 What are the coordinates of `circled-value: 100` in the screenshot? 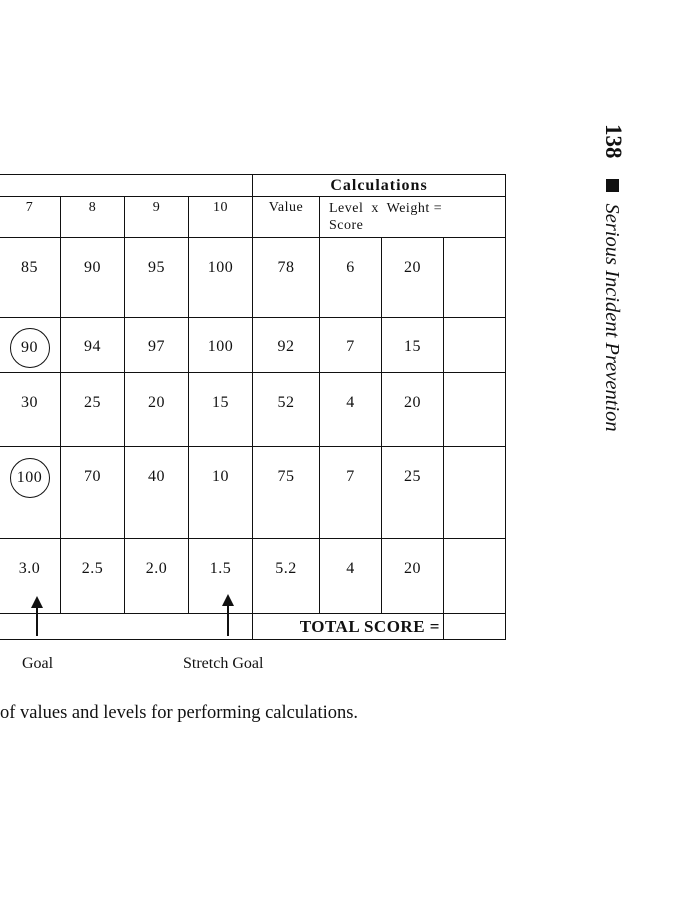 It's located at (29, 478).